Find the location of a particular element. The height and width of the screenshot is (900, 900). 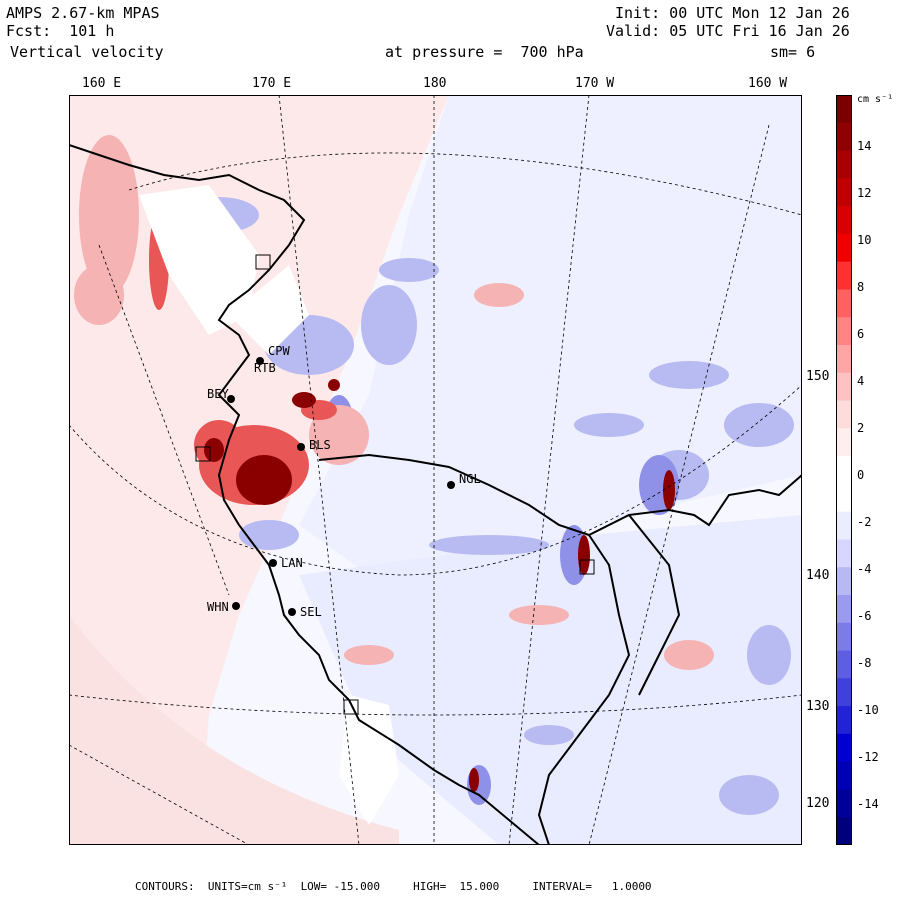

positive-region-sw is located at coordinates (234, 730).